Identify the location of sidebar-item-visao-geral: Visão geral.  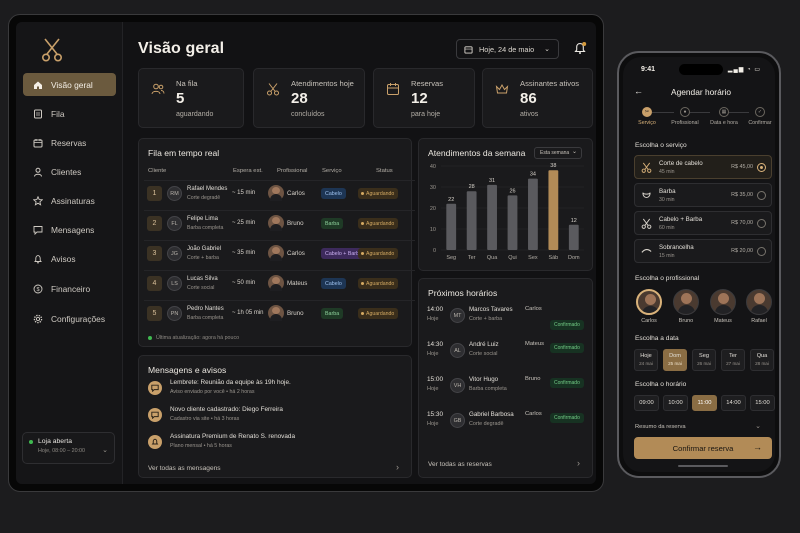
(69, 84).